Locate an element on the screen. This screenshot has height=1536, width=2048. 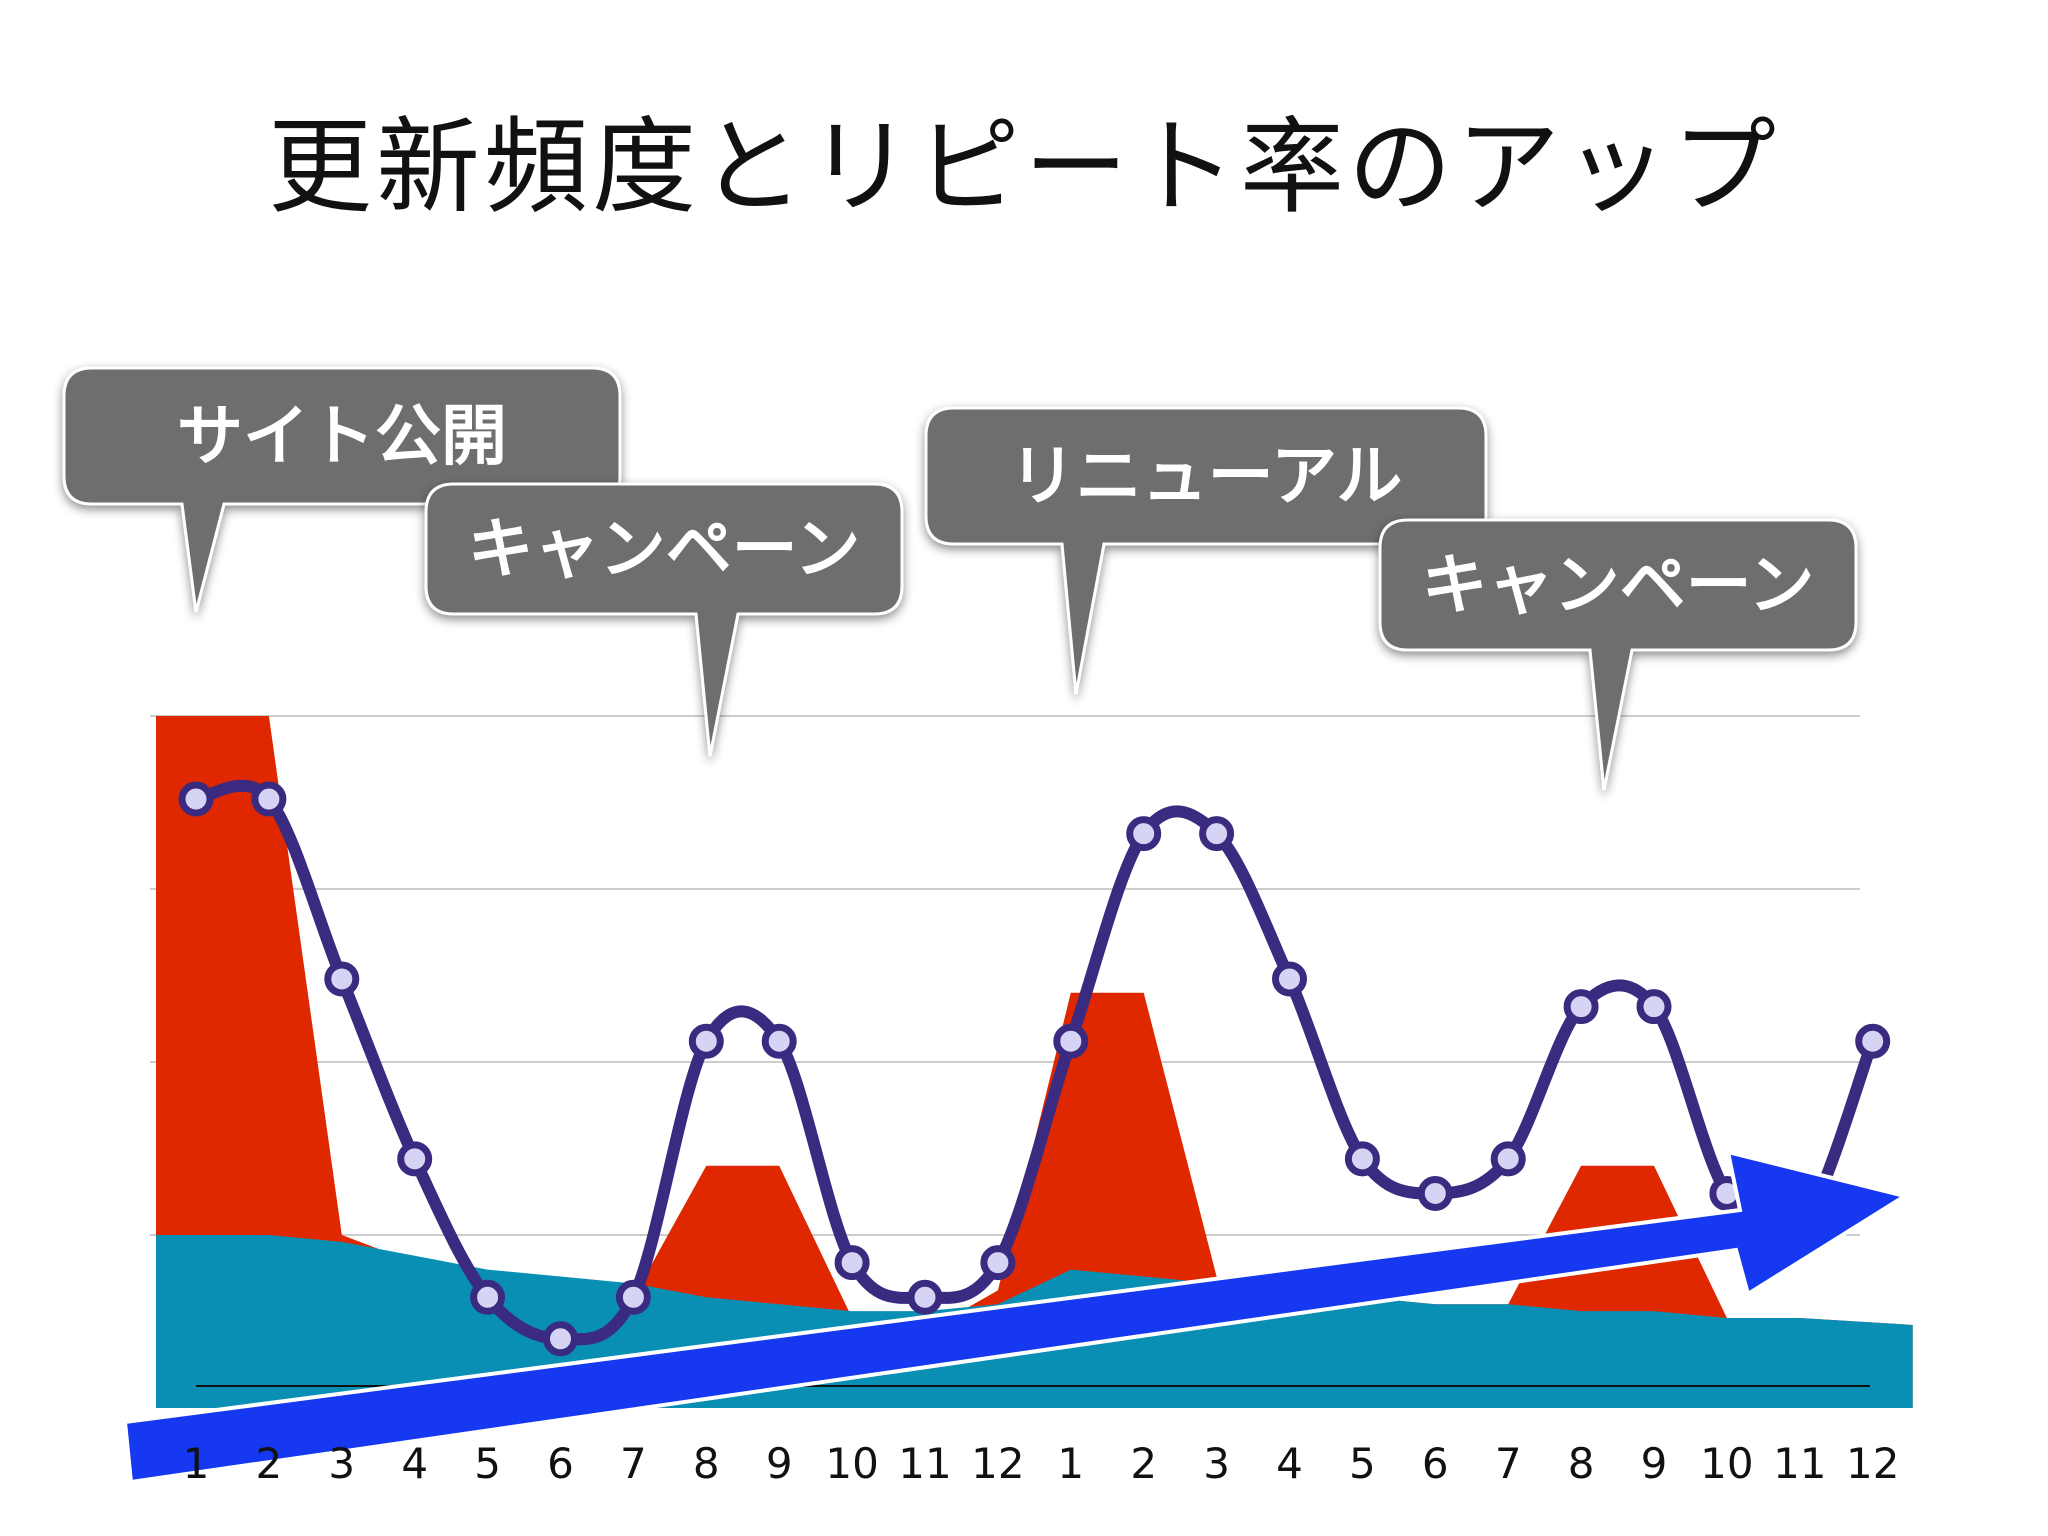
callout-label: リニューアル is located at coordinates (1206, 476).